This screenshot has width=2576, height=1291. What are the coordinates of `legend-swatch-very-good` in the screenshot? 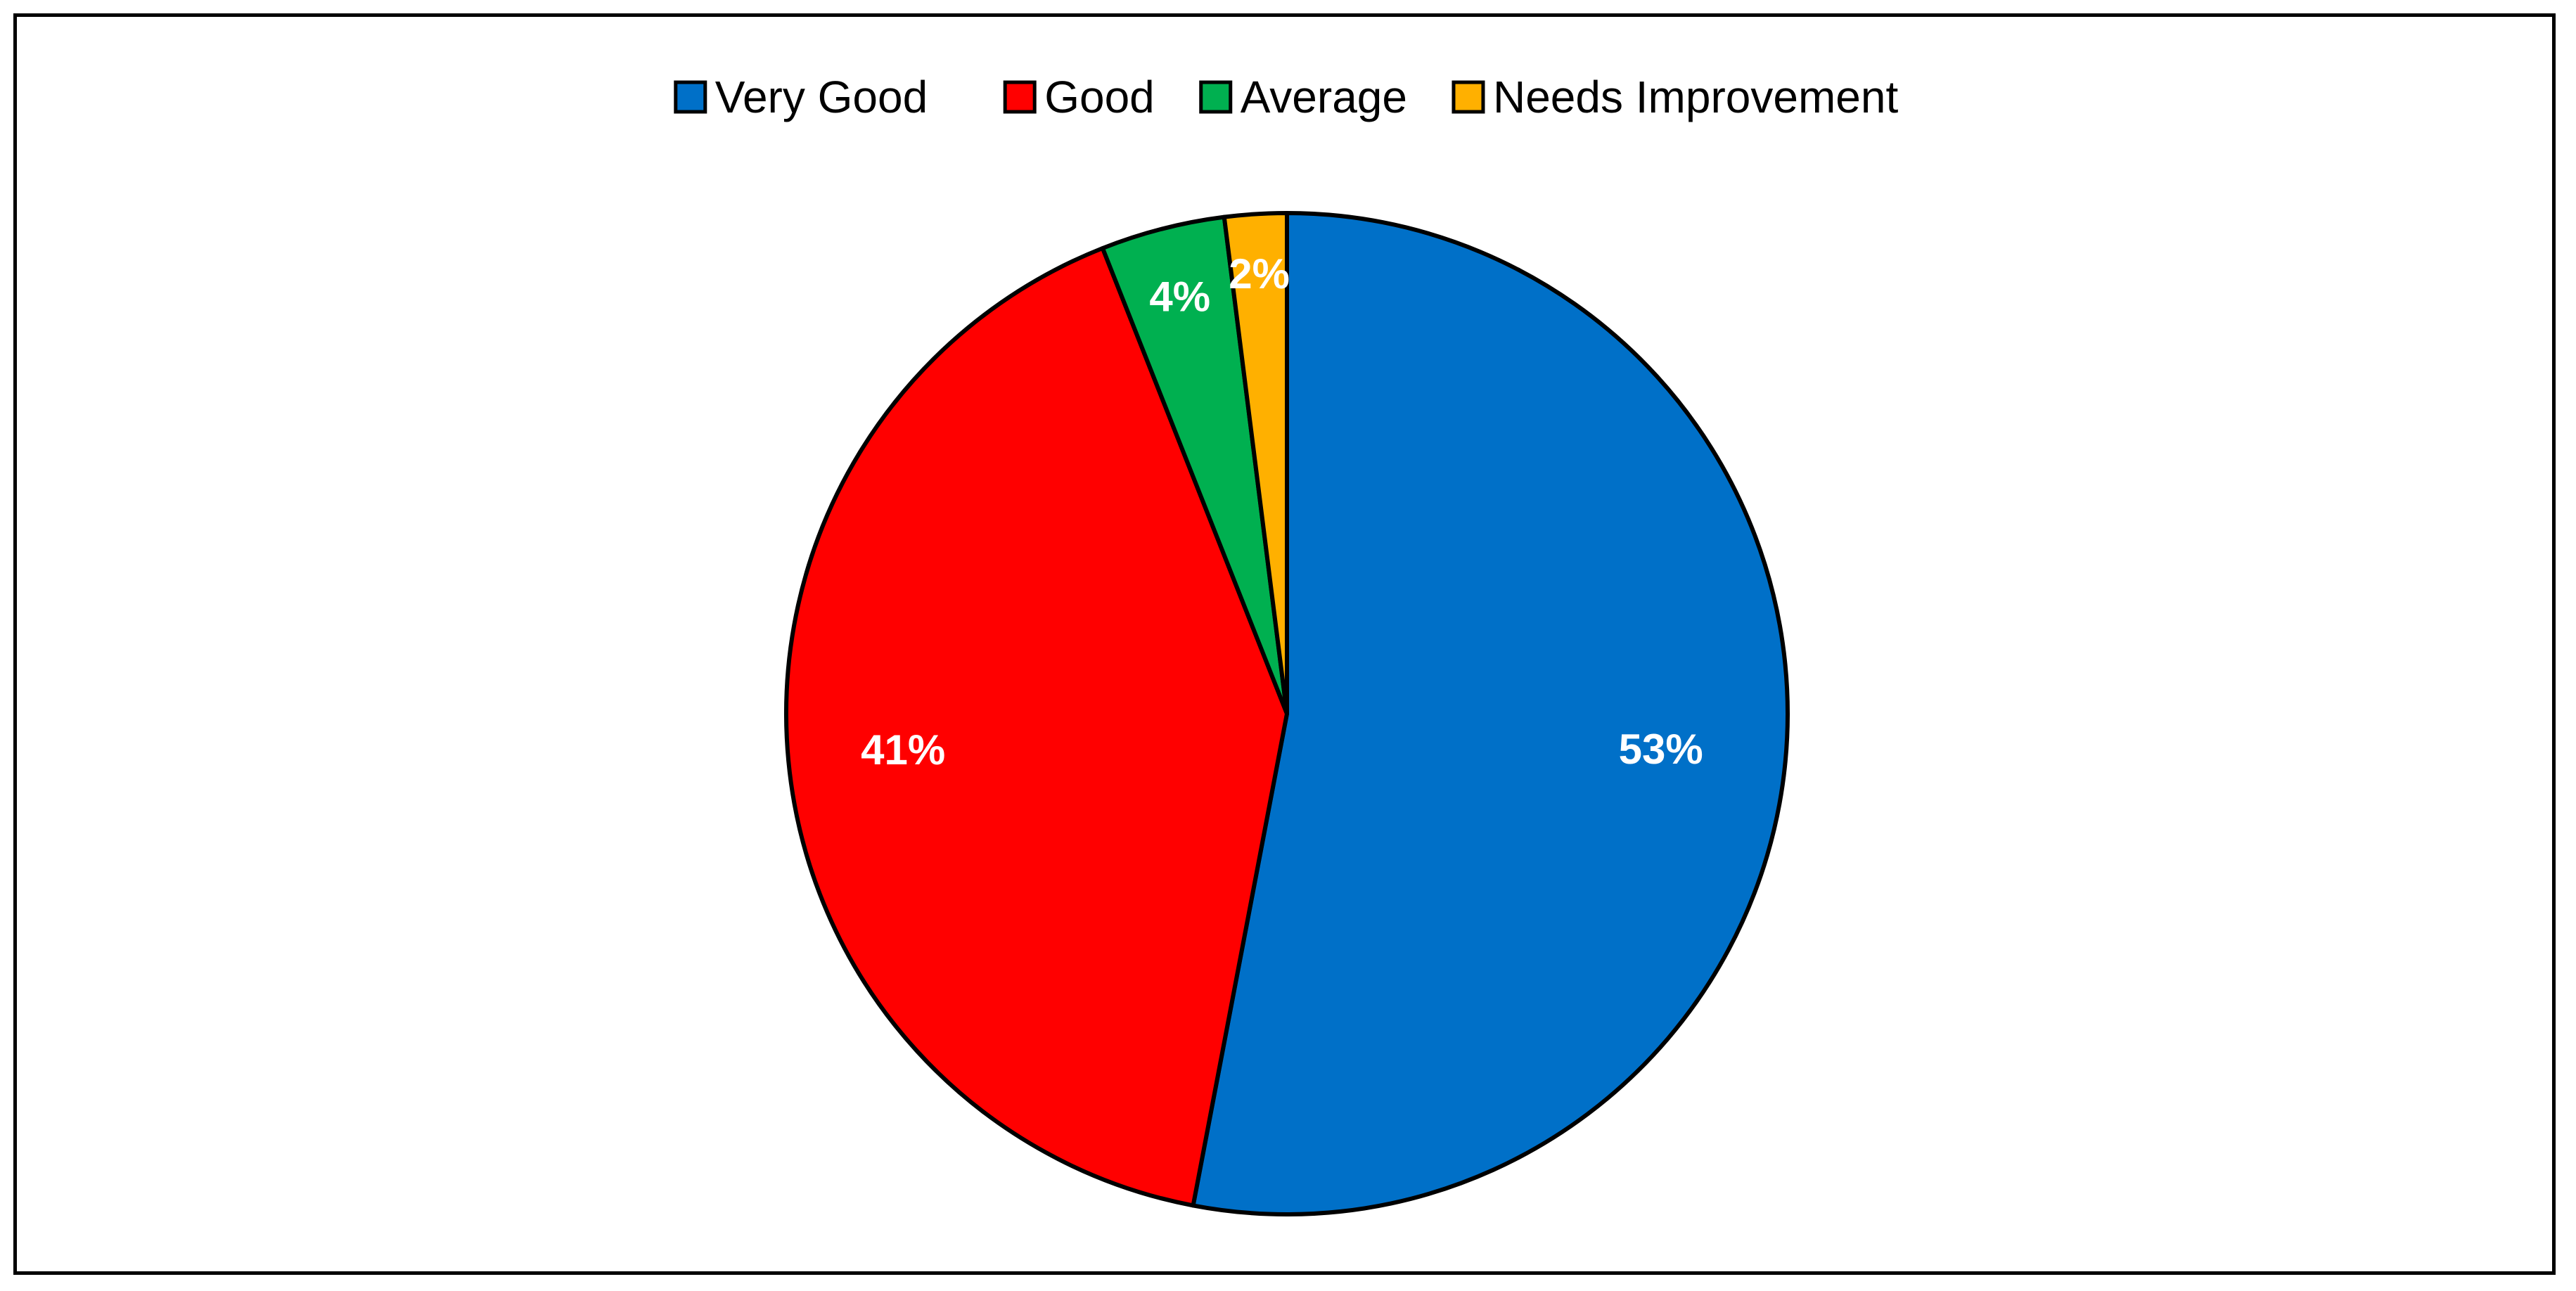 It's located at (690, 97).